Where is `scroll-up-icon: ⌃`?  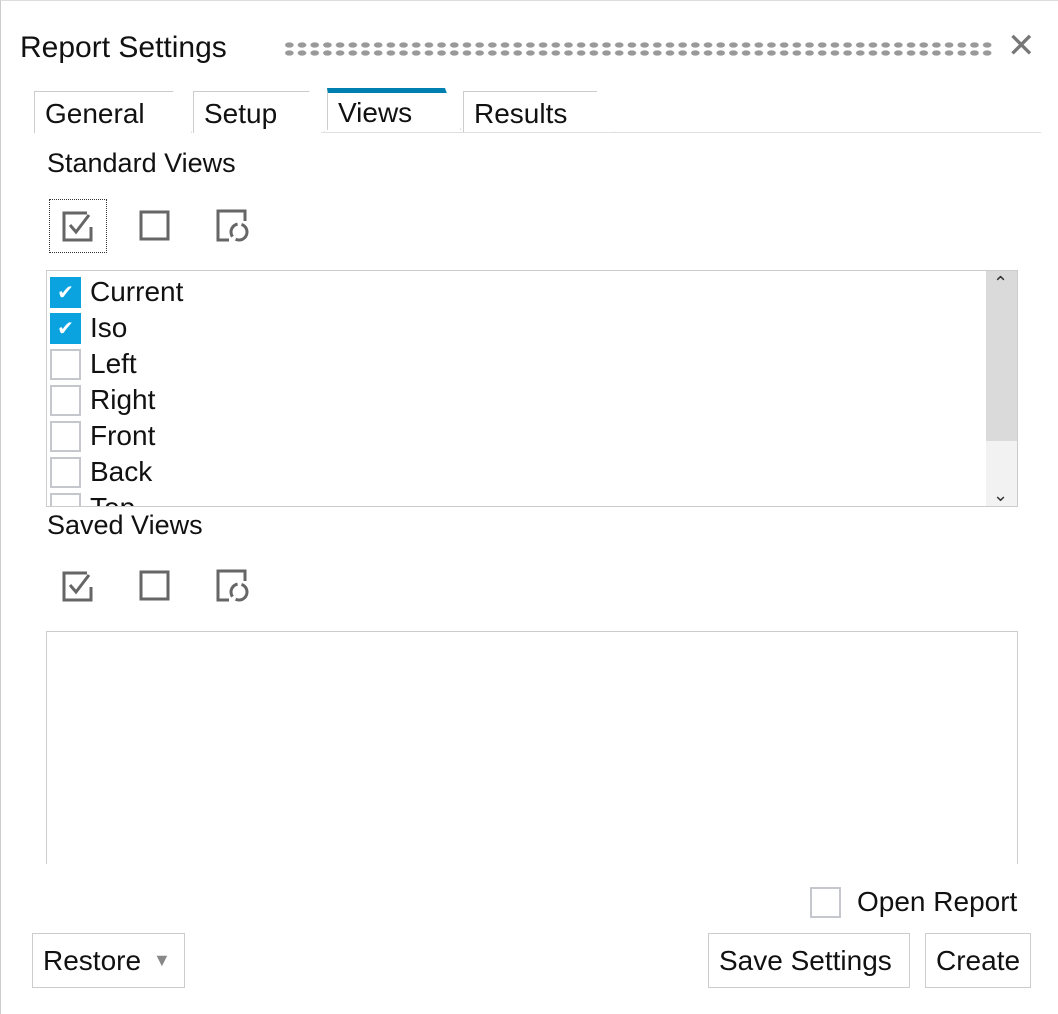 scroll-up-icon: ⌃ is located at coordinates (1001, 283).